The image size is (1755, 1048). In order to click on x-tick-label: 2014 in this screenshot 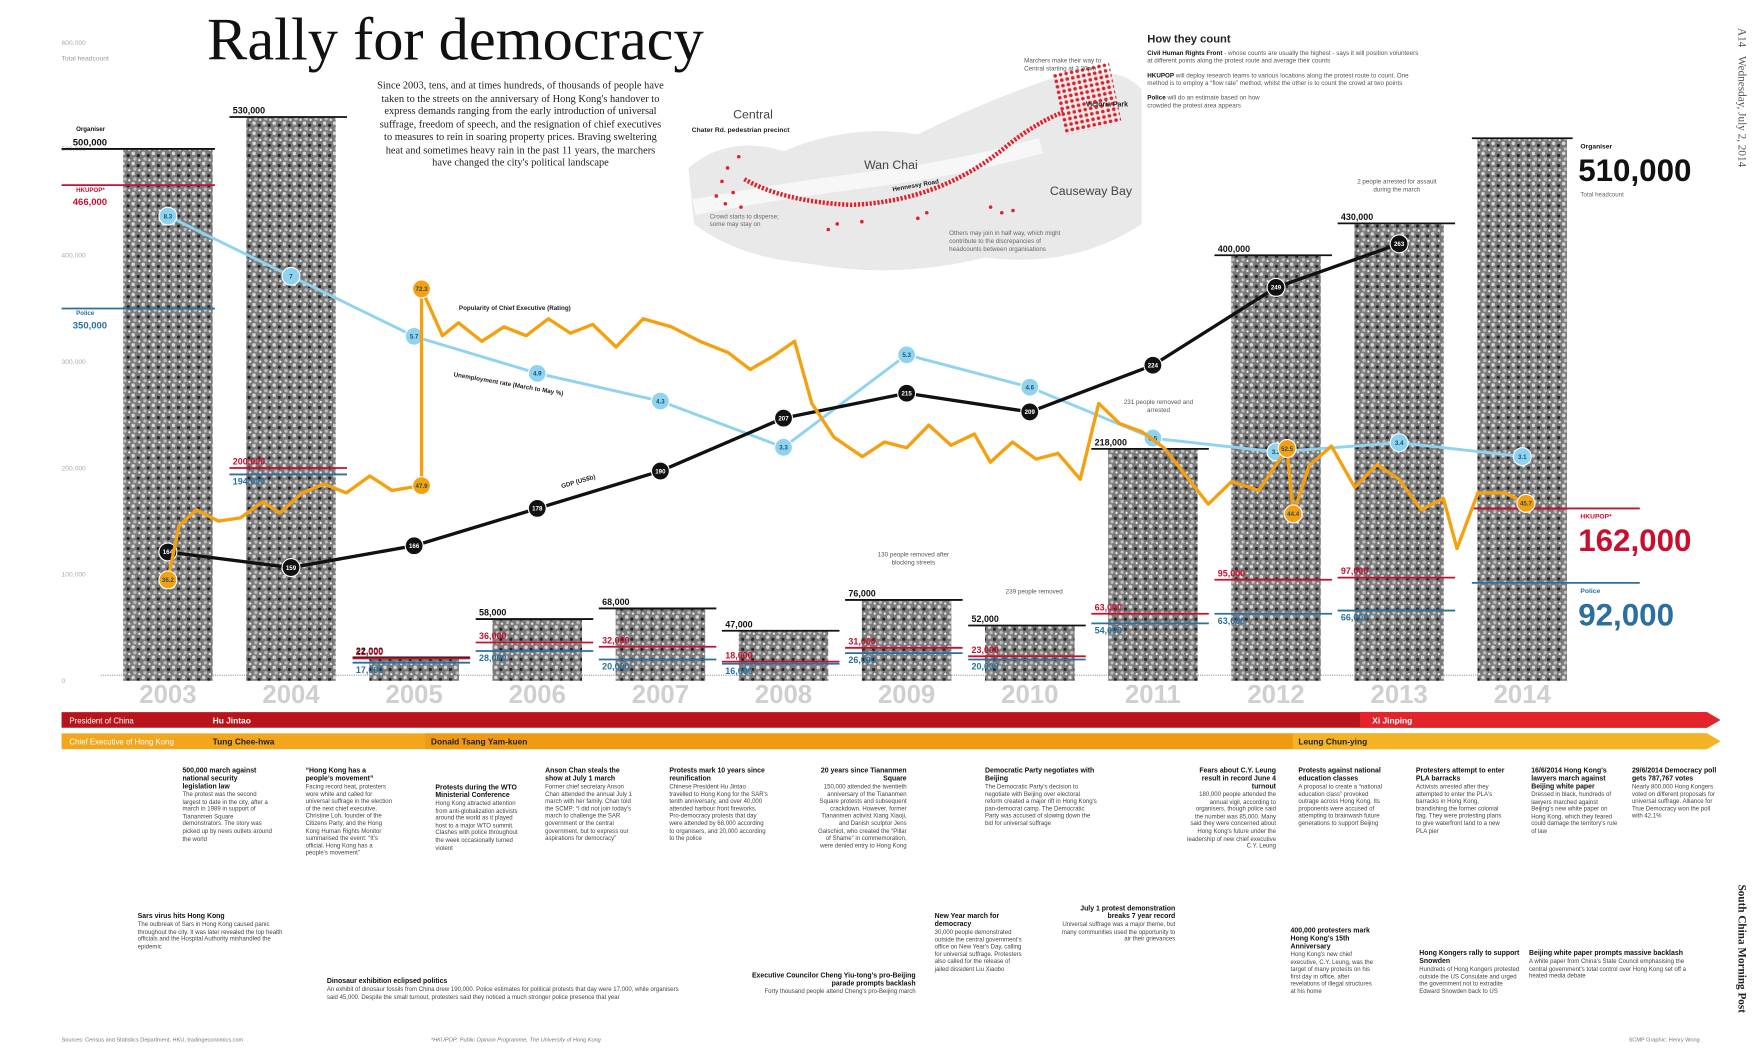, I will do `click(1523, 695)`.